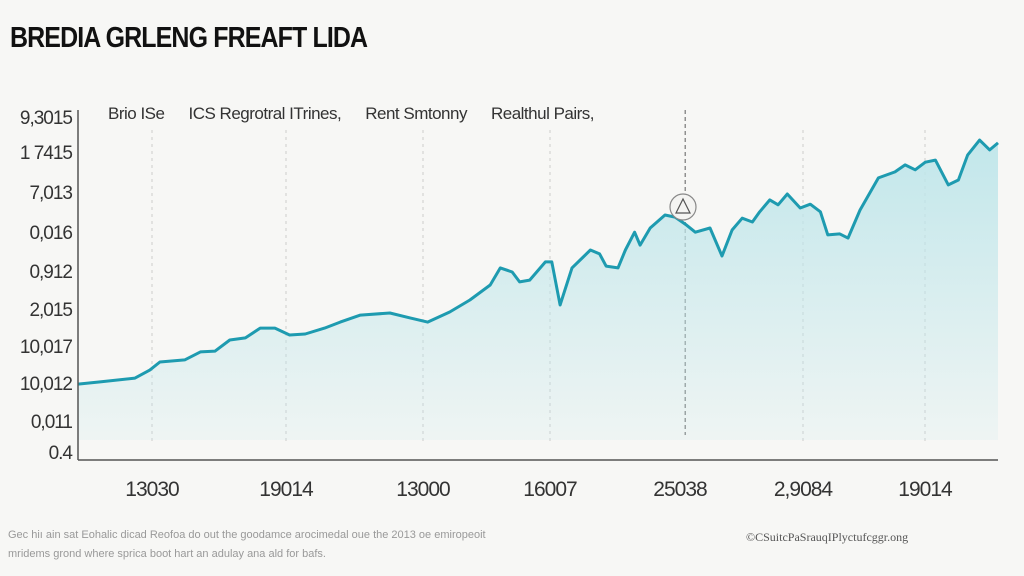 The height and width of the screenshot is (576, 1024). Describe the element at coordinates (50, 193) in the screenshot. I see `y-tick-label: 7,013` at that location.